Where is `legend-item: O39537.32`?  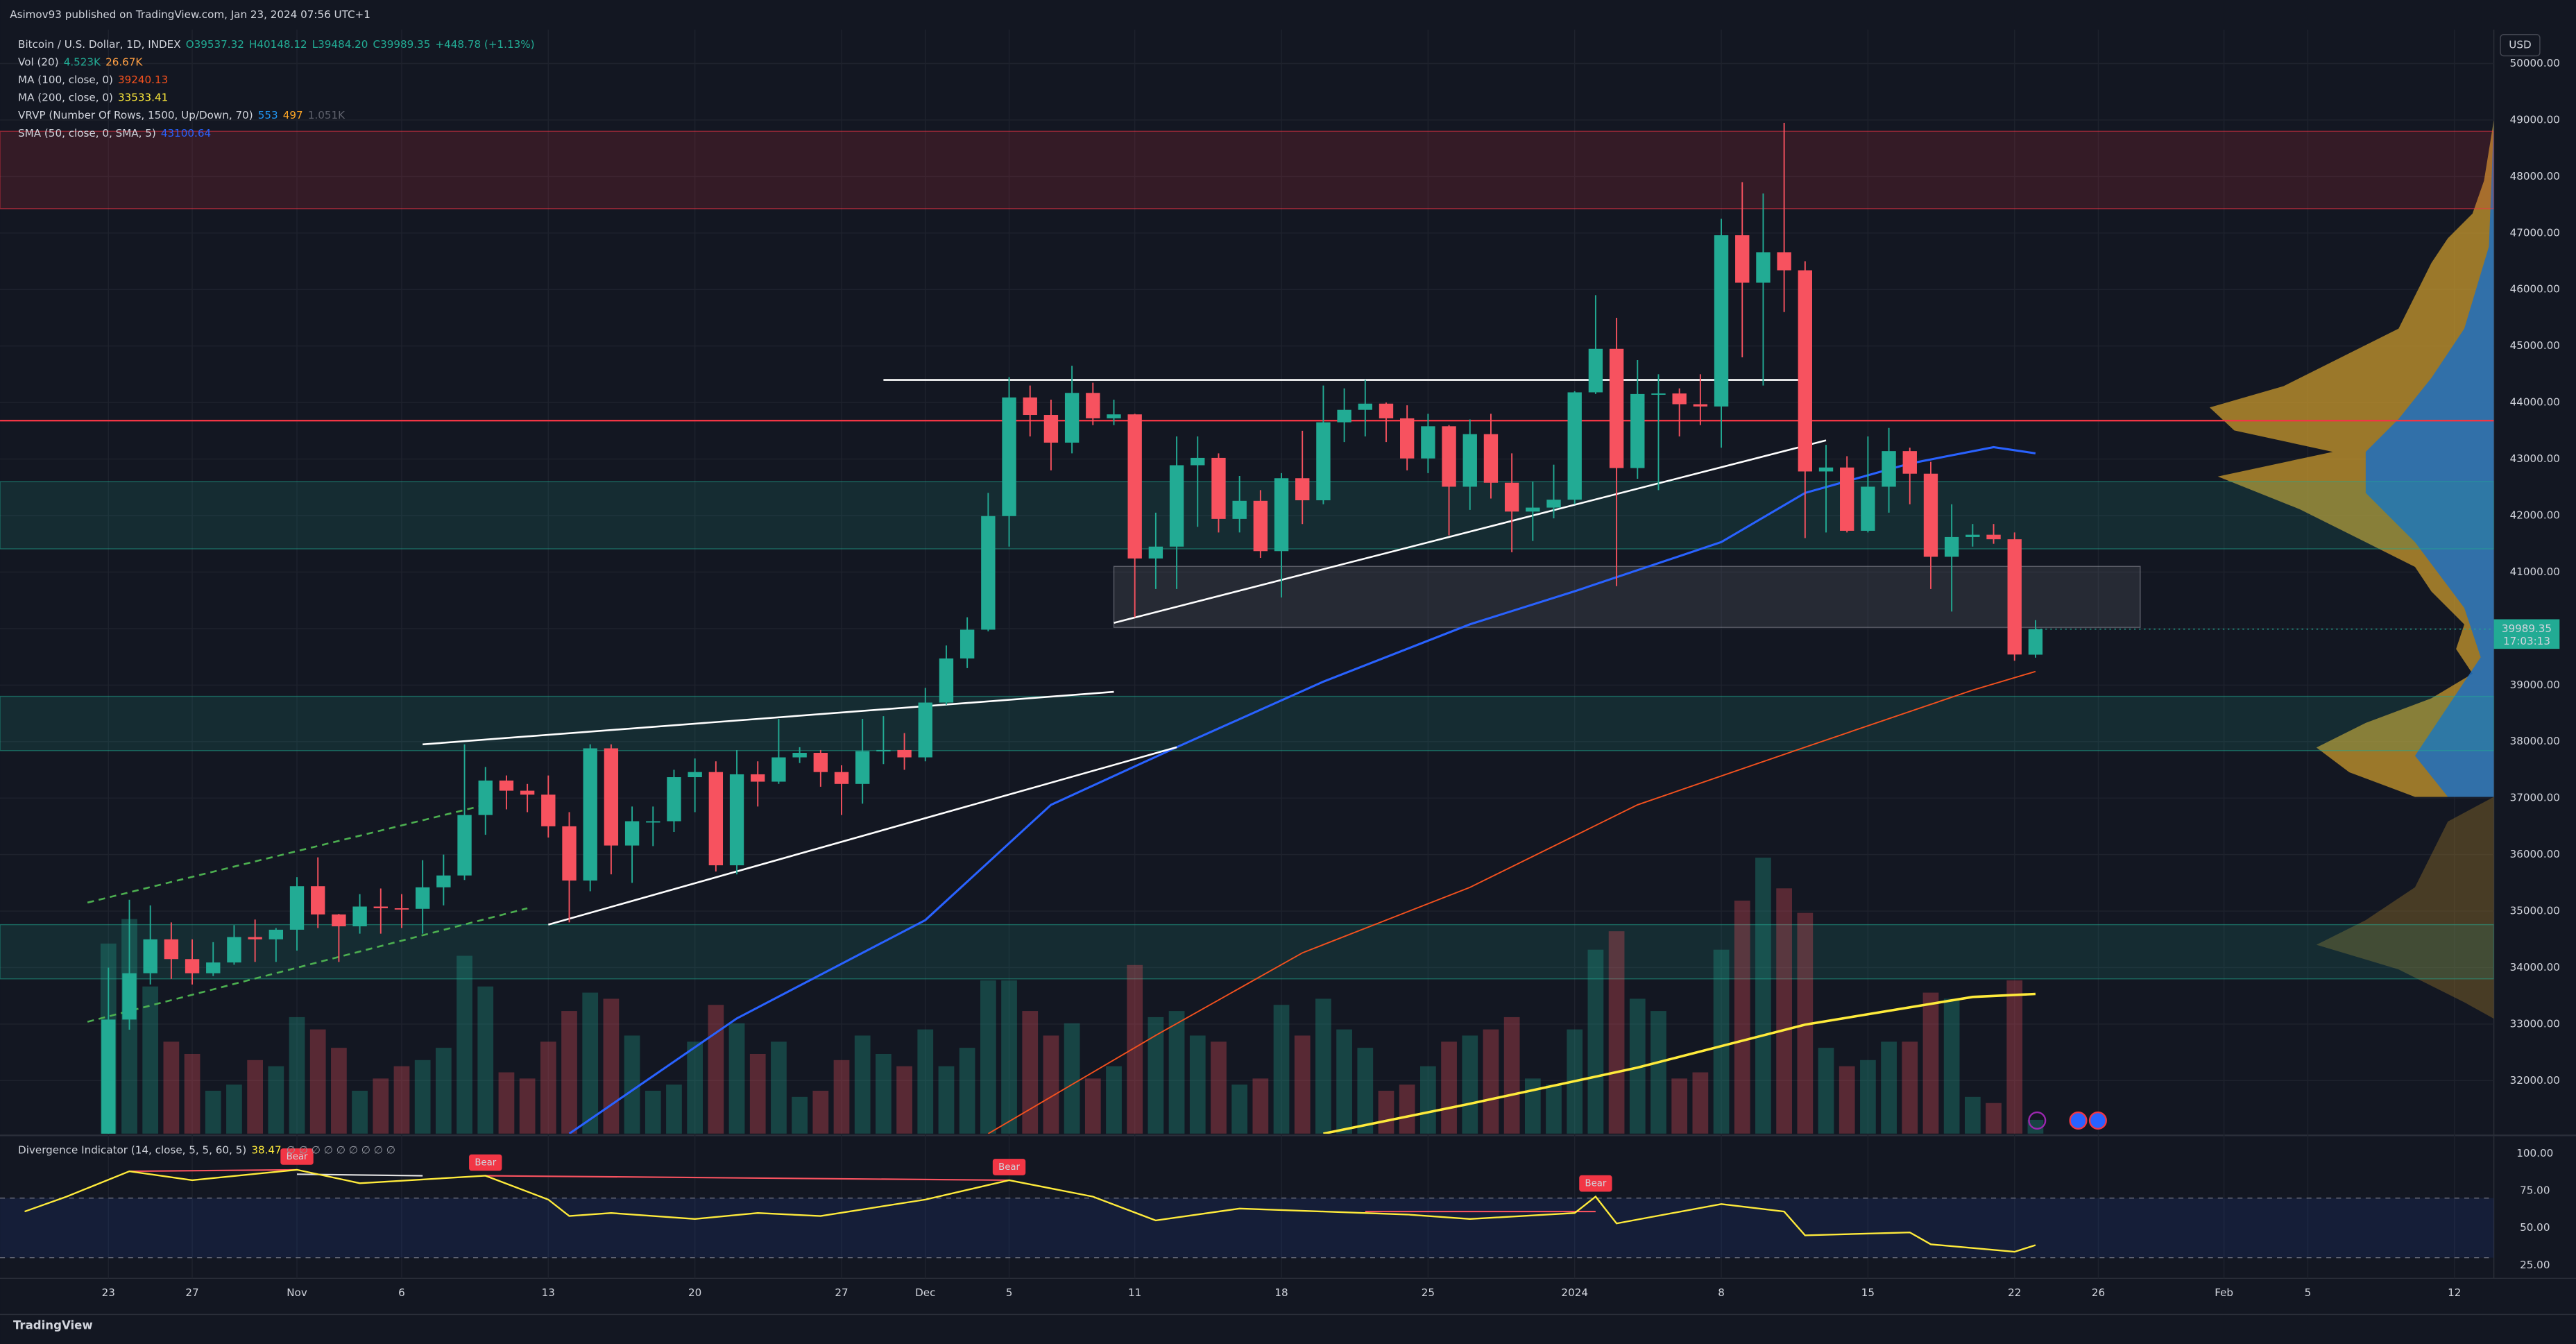 legend-item: O39537.32 is located at coordinates (215, 43).